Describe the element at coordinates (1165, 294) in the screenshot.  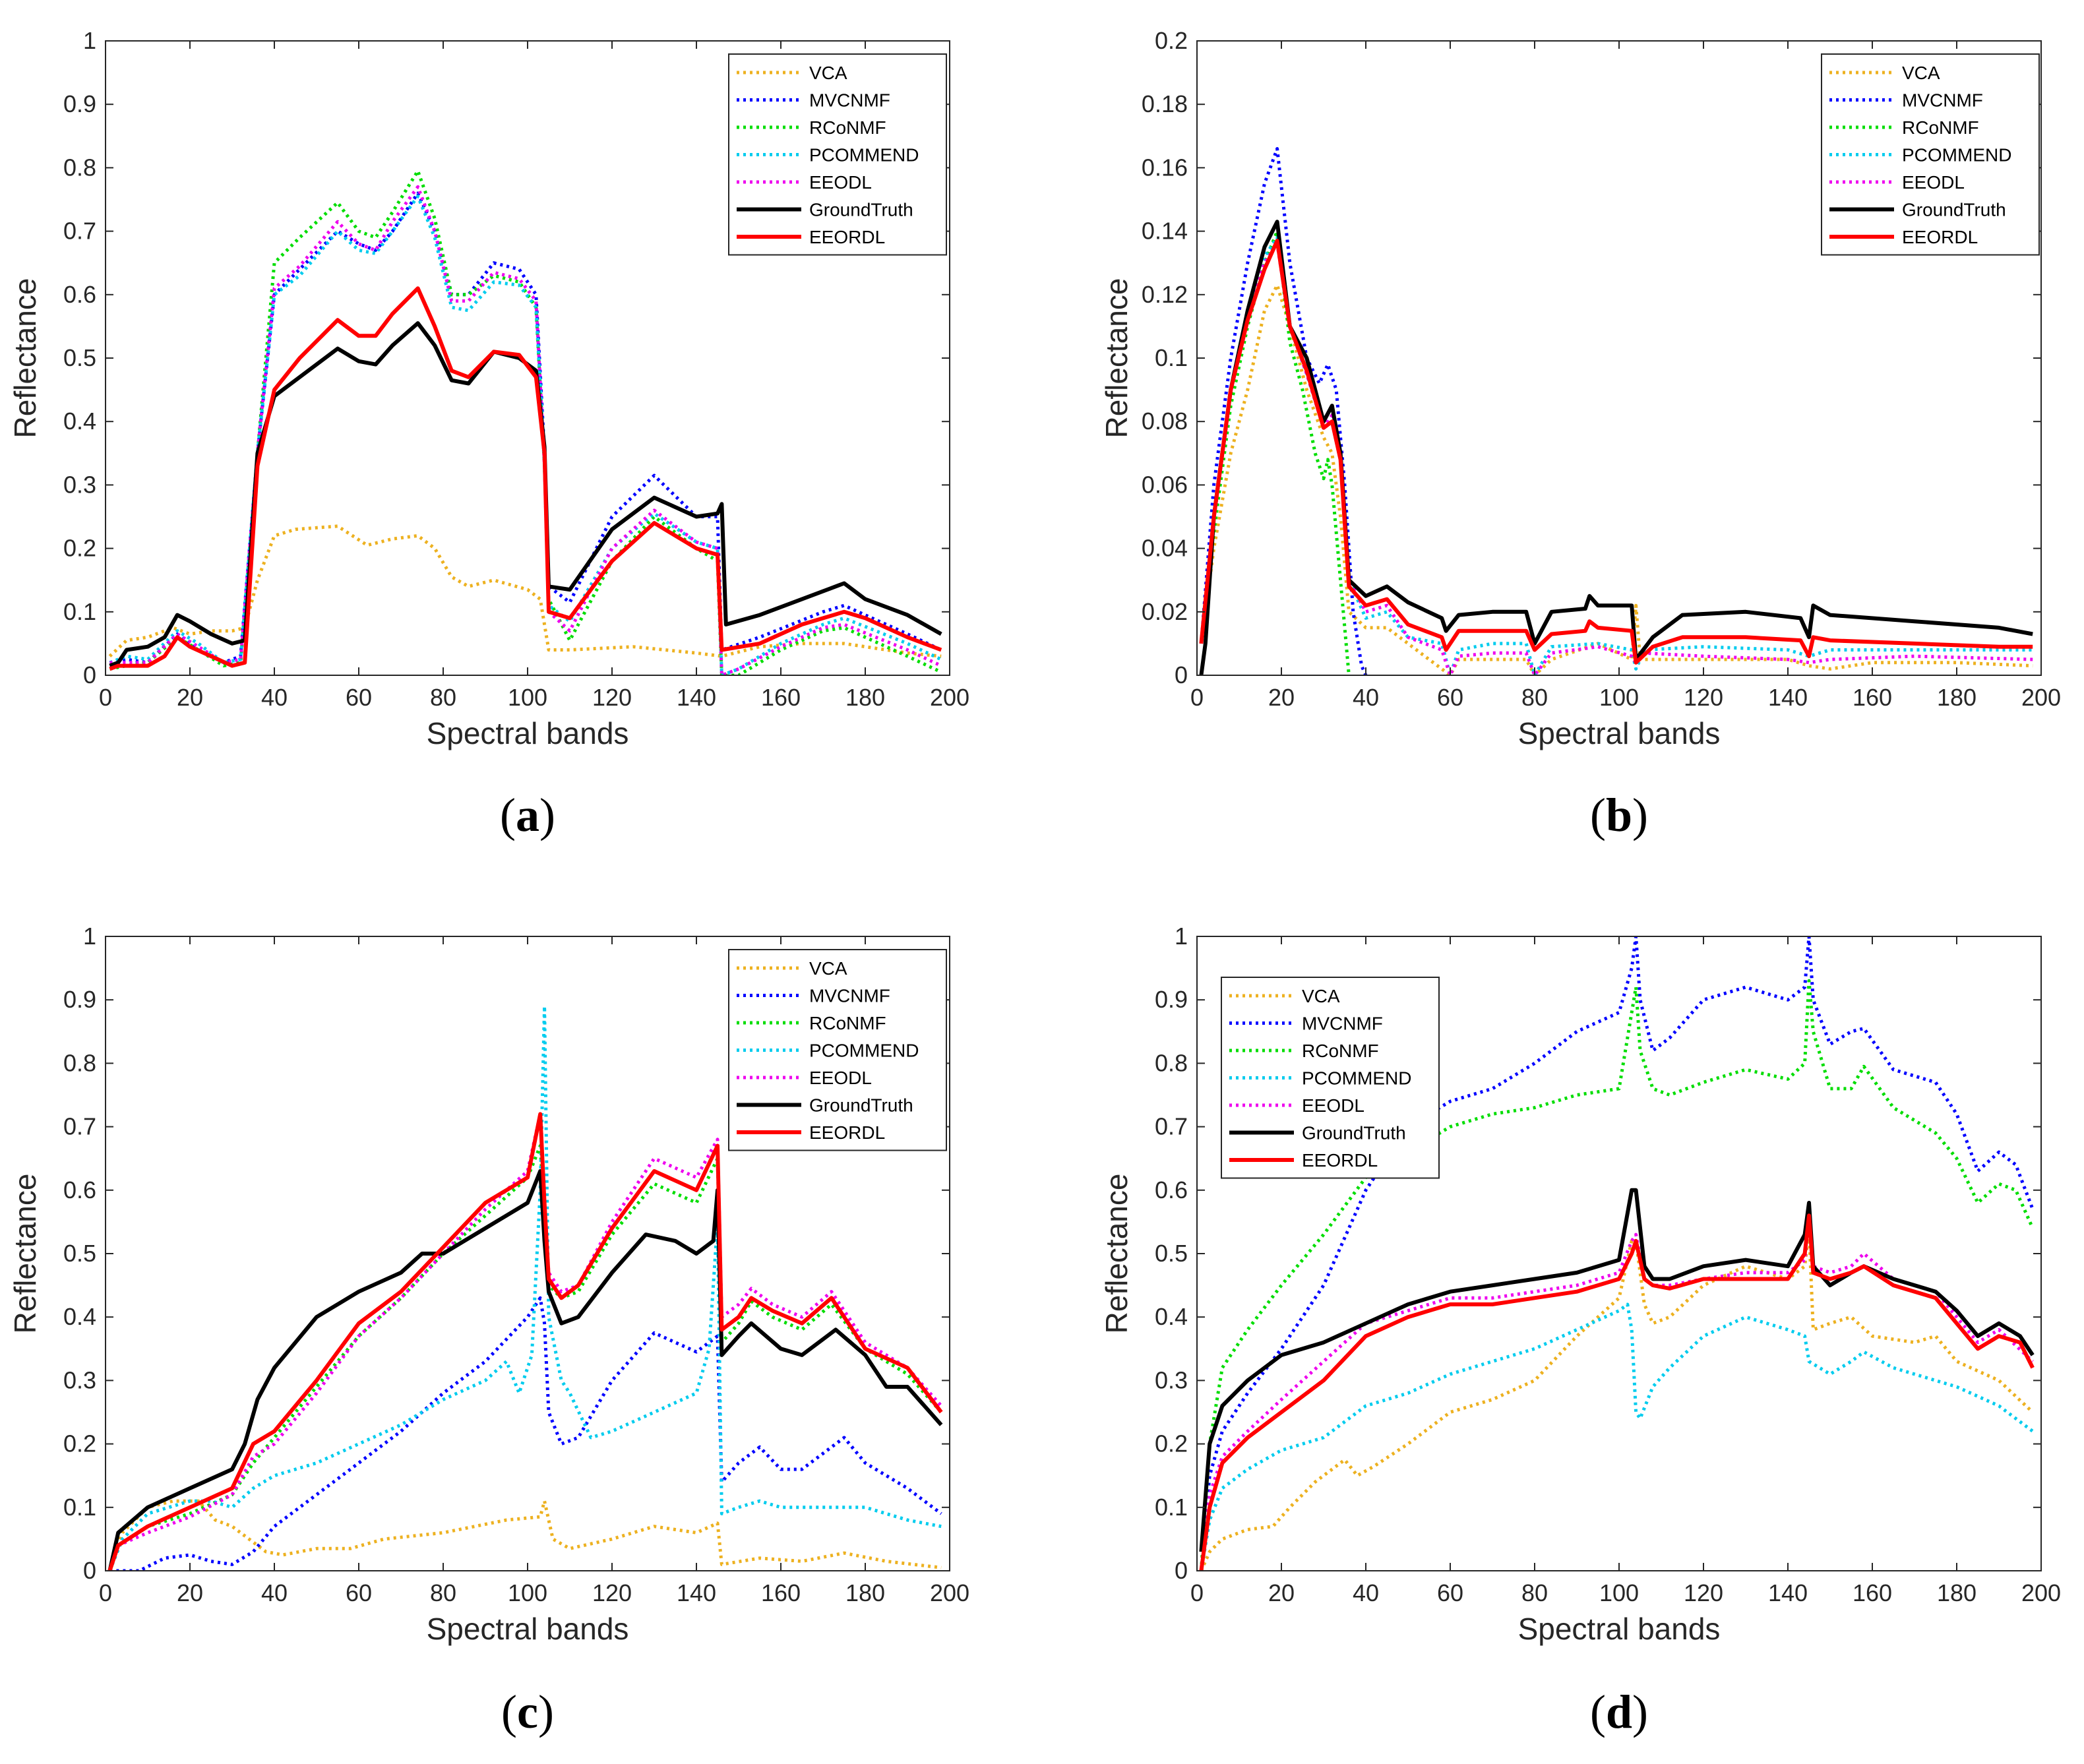
I see `y-tick-label: 0.12` at that location.